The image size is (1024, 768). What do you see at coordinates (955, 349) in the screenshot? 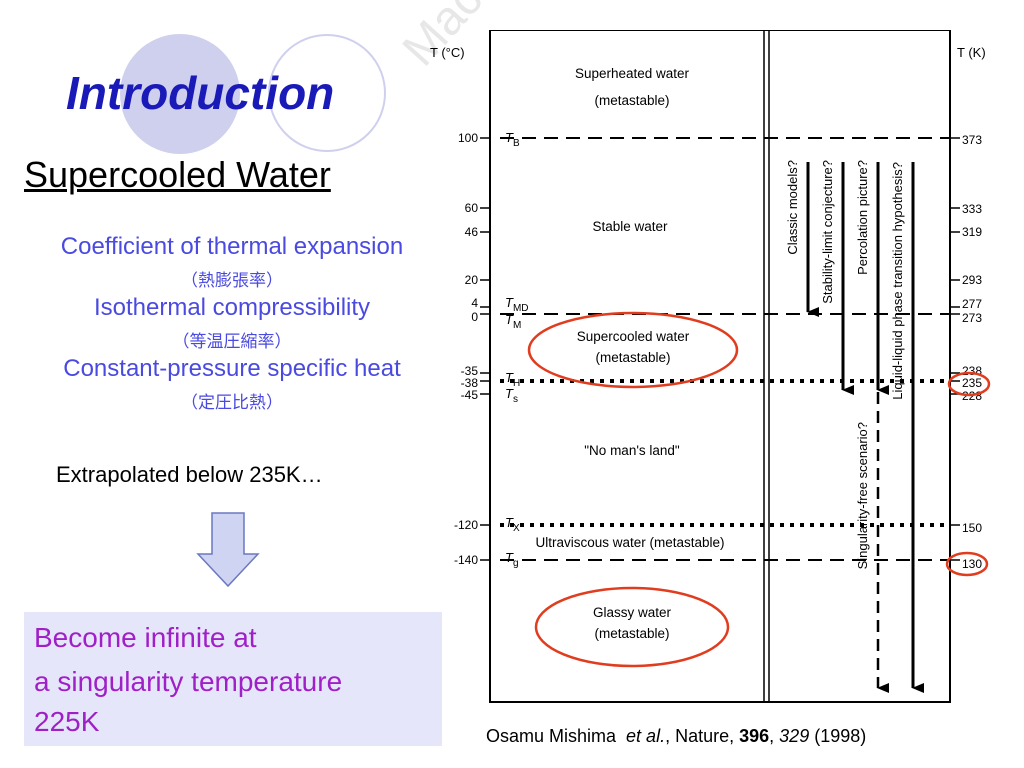
I see `right-tick-marks` at bounding box center [955, 349].